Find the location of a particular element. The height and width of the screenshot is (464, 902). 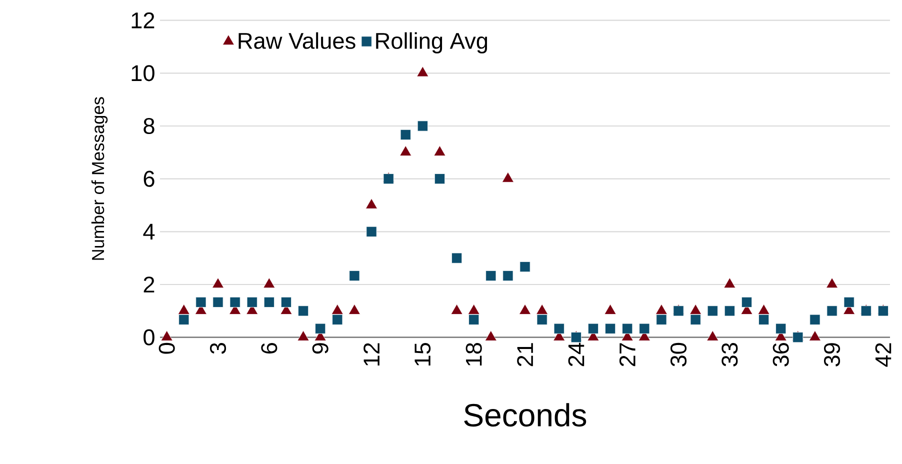

y-tick-label: 4 is located at coordinates (149, 232).